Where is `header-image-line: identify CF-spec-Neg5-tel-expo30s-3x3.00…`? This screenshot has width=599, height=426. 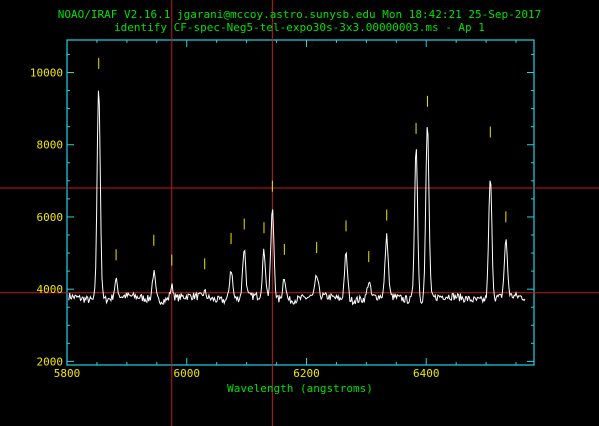 header-image-line: identify CF-spec-Neg5-tel-expo30s-3x3.00… is located at coordinates (299, 27).